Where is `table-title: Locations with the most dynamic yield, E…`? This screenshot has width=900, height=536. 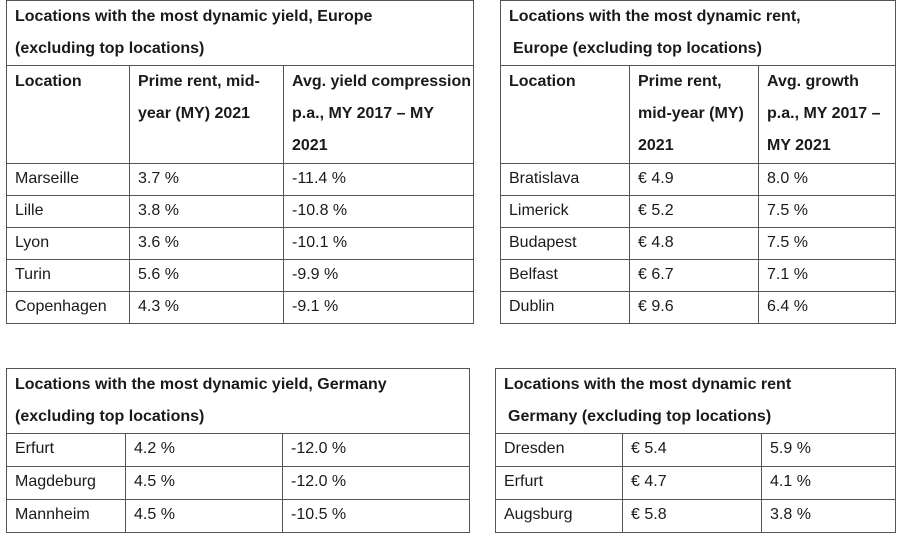
table-title: Locations with the most dynamic yield, E… is located at coordinates (240, 33).